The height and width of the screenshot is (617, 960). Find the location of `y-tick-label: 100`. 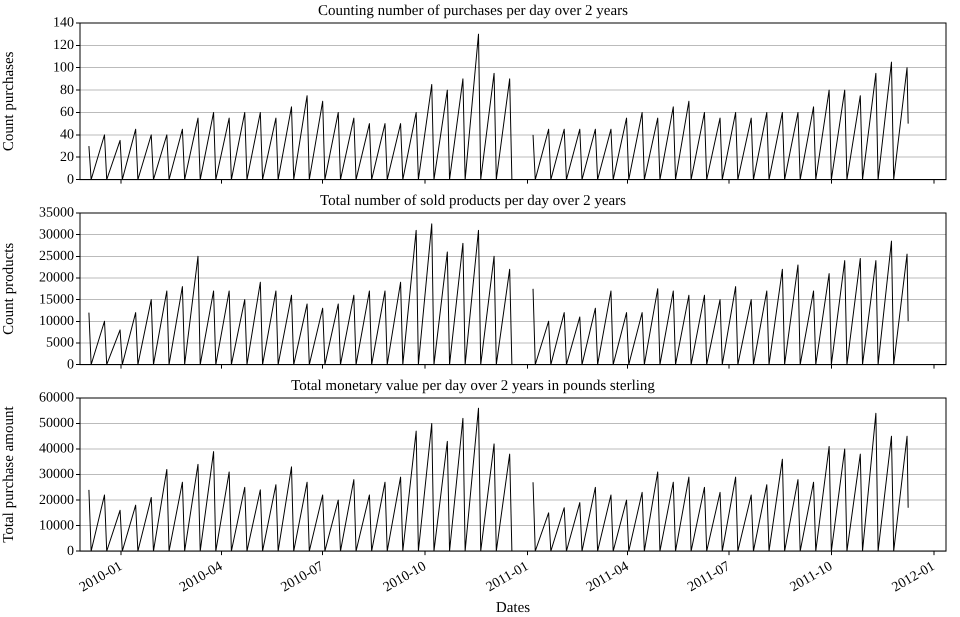

y-tick-label: 100 is located at coordinates (63, 68).